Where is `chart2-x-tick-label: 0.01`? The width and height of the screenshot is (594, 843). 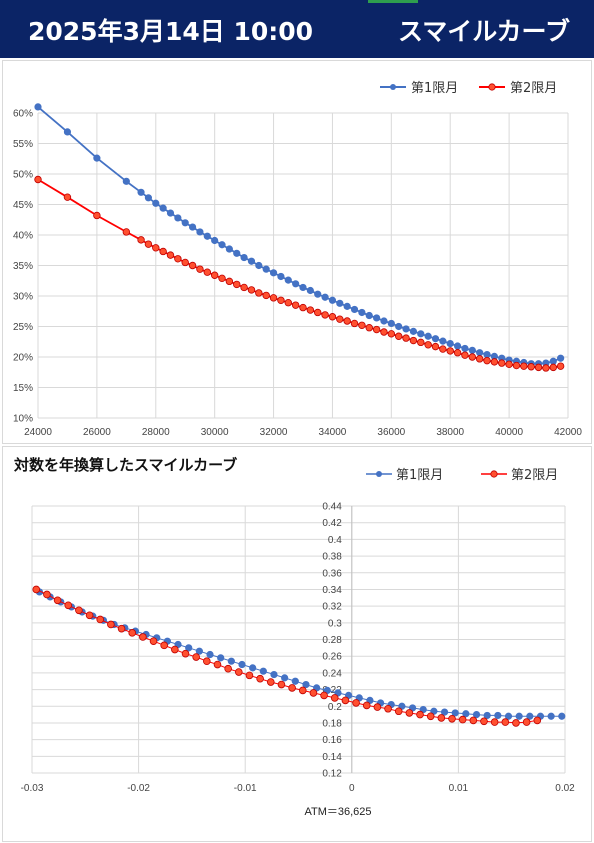 chart2-x-tick-label: 0.01 is located at coordinates (459, 788).